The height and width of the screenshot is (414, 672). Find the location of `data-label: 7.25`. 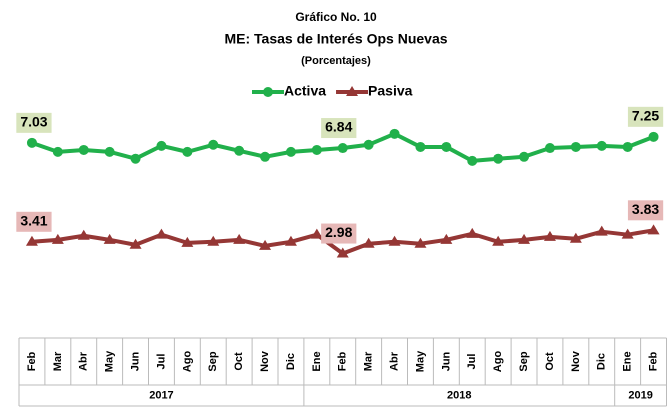

data-label: 7.25 is located at coordinates (645, 116).